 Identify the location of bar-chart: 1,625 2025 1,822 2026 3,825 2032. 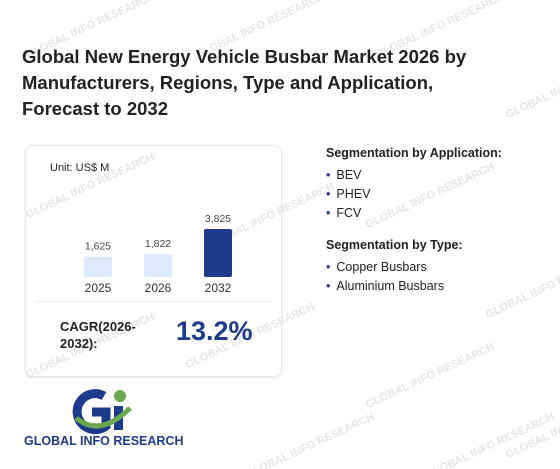
(158, 254).